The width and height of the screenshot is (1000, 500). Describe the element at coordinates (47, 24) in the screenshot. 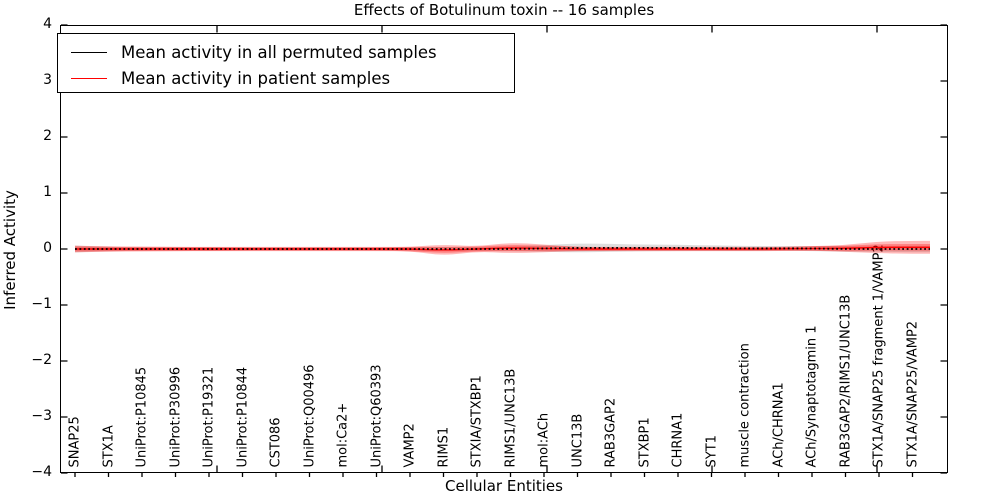

I see `y-tick-label: 4` at that location.